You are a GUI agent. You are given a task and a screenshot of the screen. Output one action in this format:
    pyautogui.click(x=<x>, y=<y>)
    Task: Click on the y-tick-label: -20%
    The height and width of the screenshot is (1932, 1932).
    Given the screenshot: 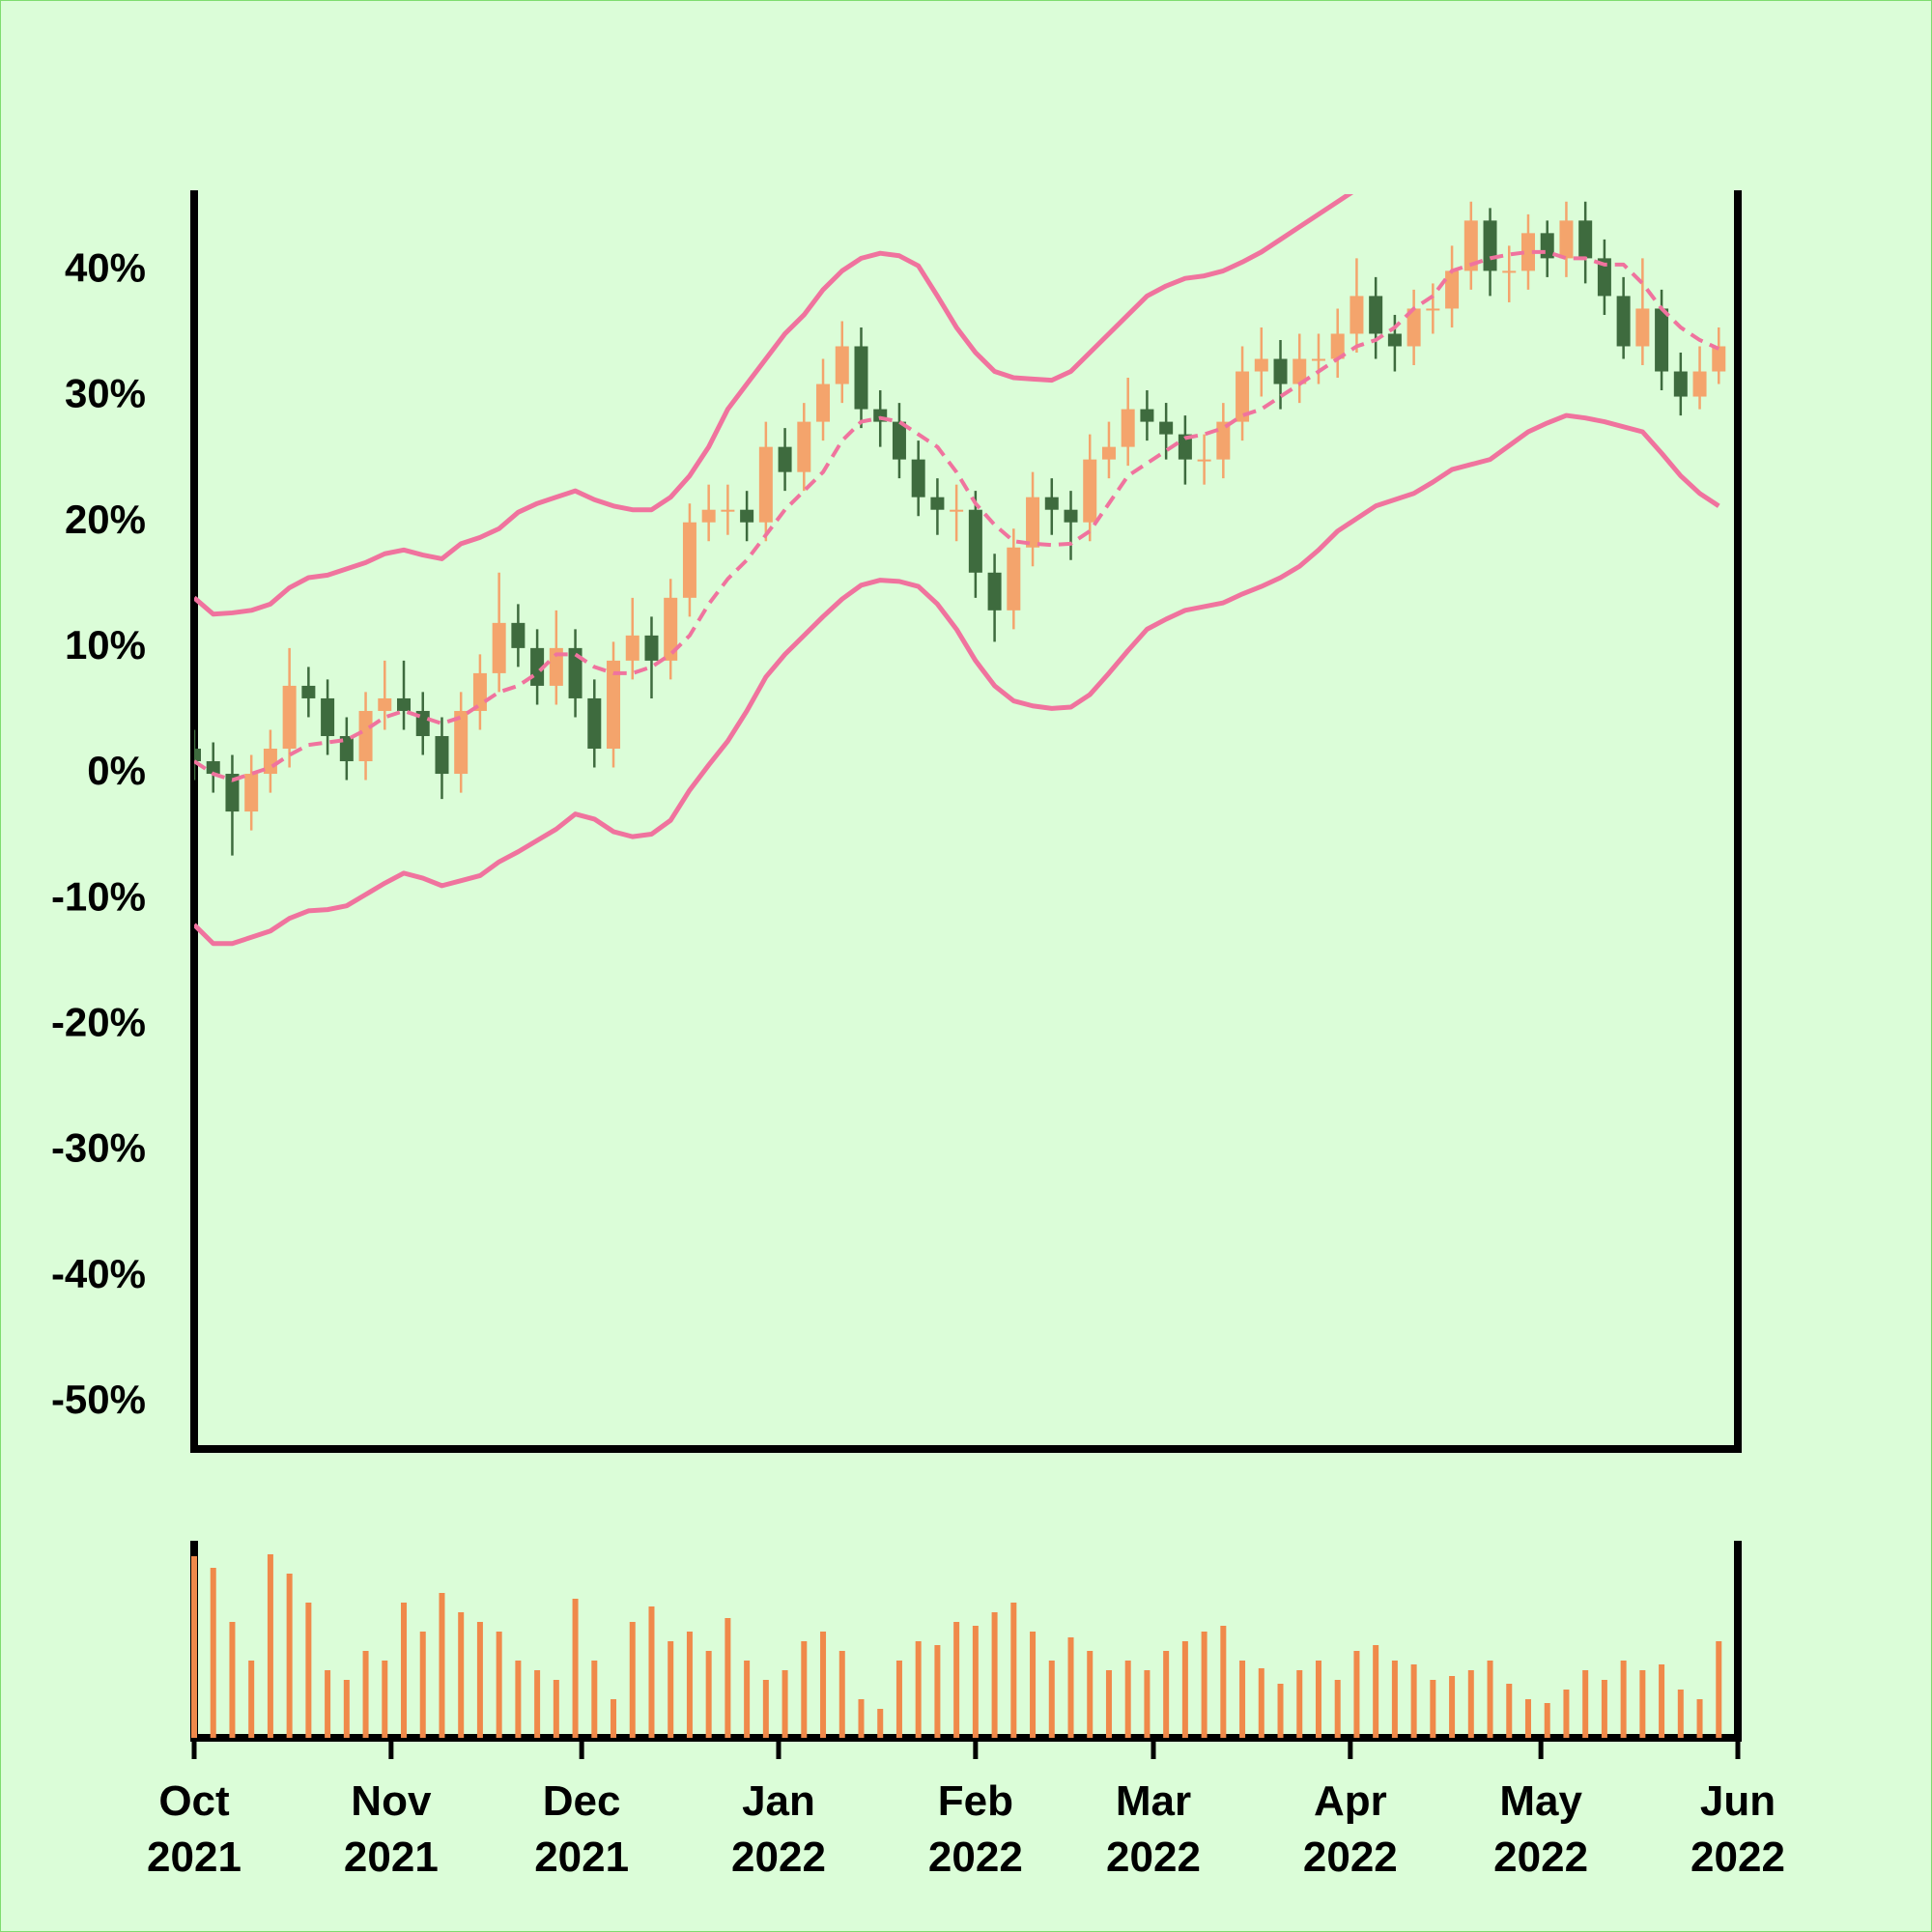 What is the action you would take?
    pyautogui.click(x=98, y=1021)
    